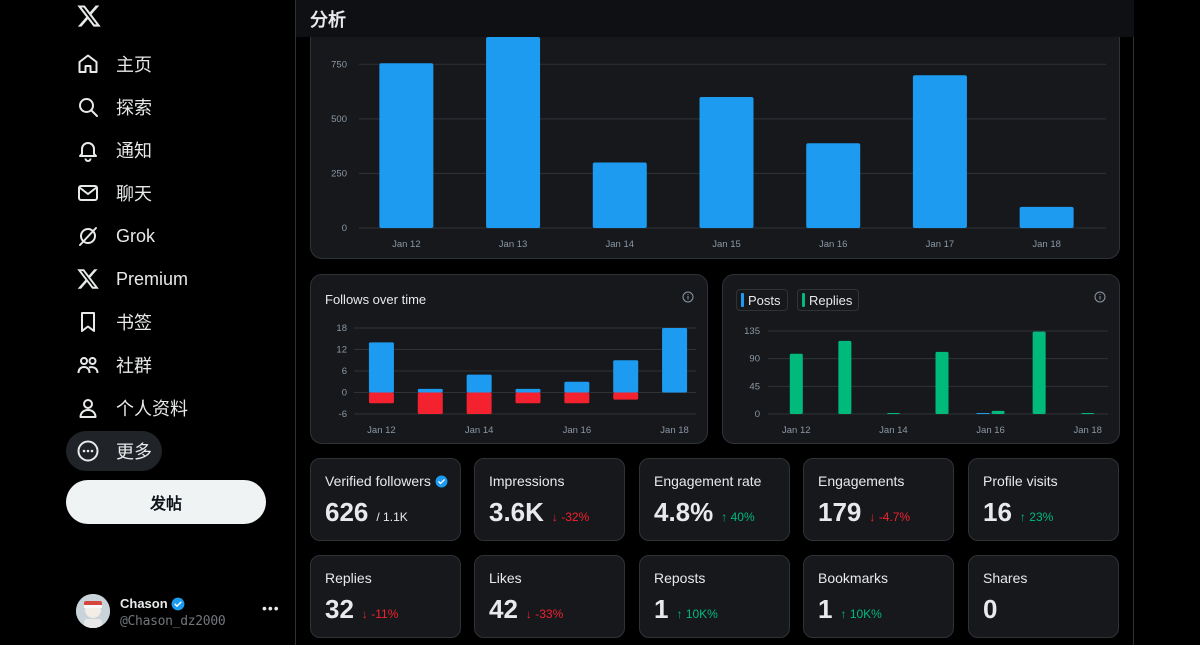 This screenshot has height=645, width=1200. What do you see at coordinates (893, 430) in the screenshot?
I see `x-tick-label: Jan 14` at bounding box center [893, 430].